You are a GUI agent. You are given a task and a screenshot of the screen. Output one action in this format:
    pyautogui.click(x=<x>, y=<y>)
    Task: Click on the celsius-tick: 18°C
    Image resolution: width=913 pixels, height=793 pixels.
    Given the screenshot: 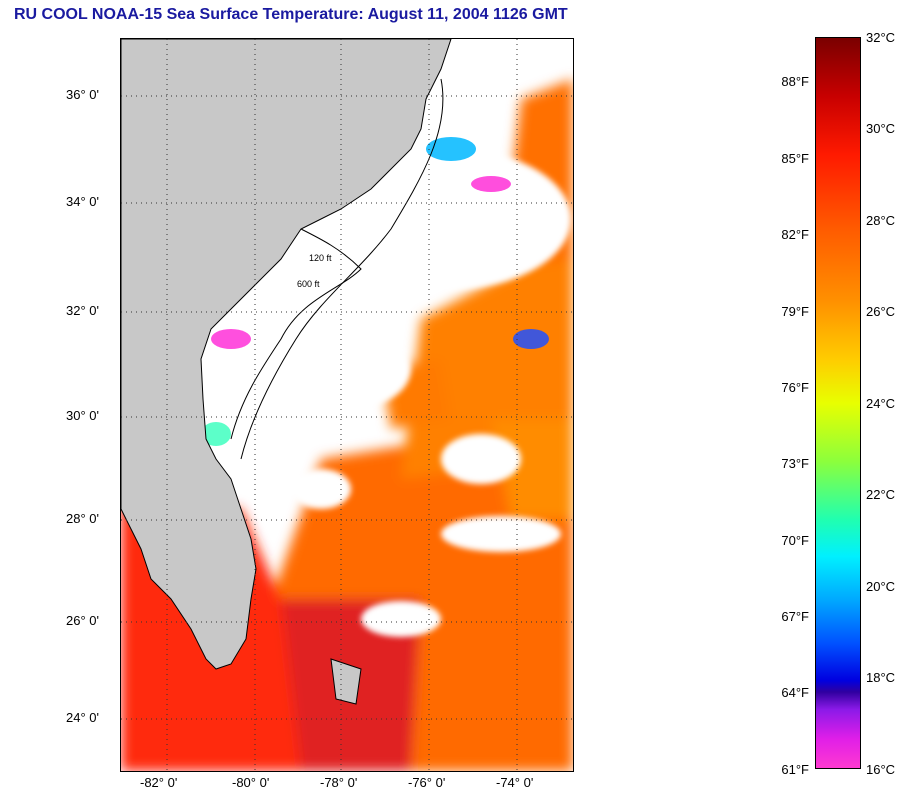 What is the action you would take?
    pyautogui.click(x=881, y=677)
    